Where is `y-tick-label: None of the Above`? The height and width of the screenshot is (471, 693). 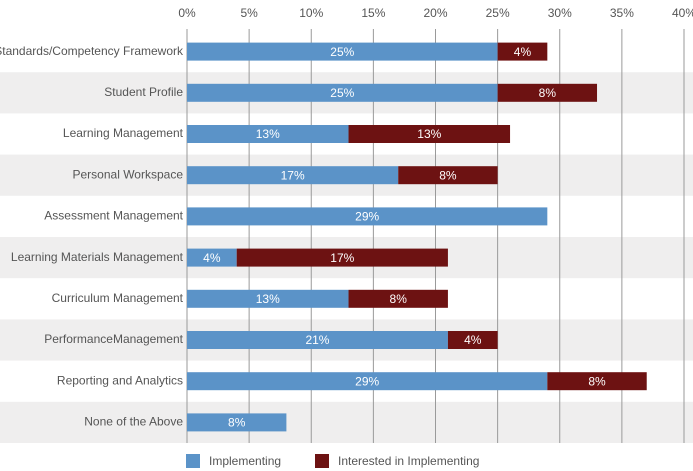
y-tick-label: None of the Above is located at coordinates (133, 422).